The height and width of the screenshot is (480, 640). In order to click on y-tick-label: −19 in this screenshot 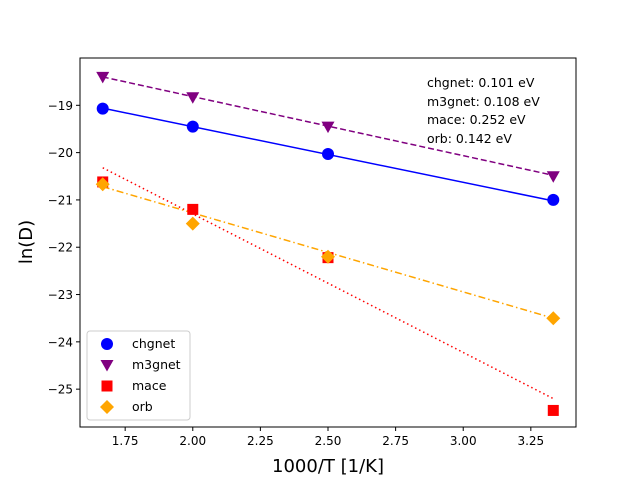, I will do `click(60, 106)`.